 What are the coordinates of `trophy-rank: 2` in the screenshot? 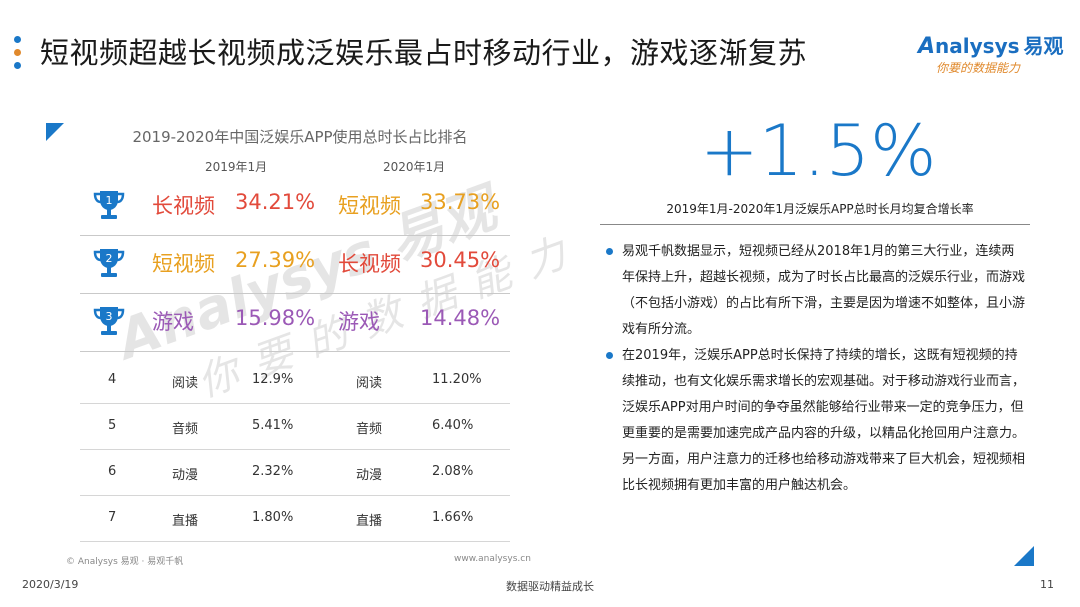 It's located at (109, 258).